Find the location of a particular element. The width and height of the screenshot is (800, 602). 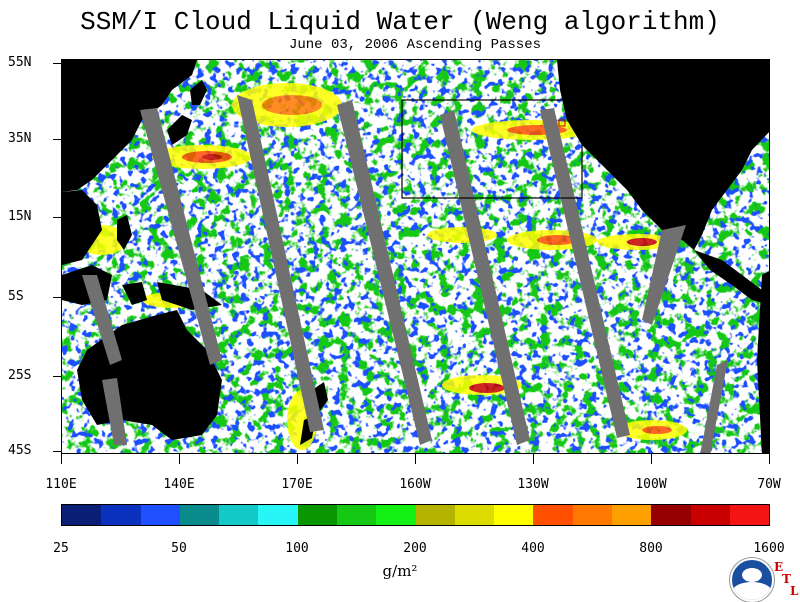

x-label-160w: 160W is located at coordinates (415, 484).